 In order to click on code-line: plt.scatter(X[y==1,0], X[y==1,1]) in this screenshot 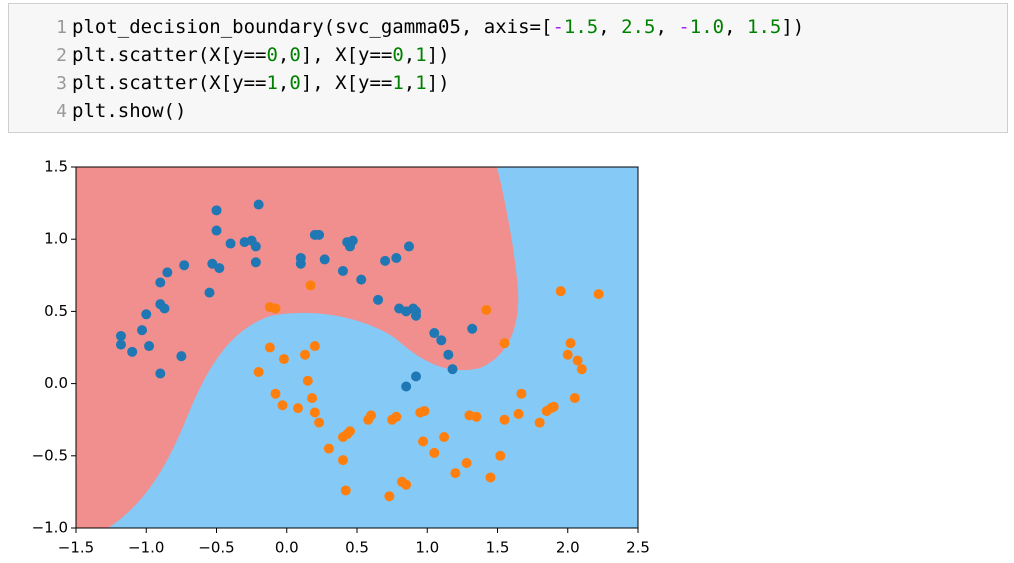, I will do `click(261, 83)`.